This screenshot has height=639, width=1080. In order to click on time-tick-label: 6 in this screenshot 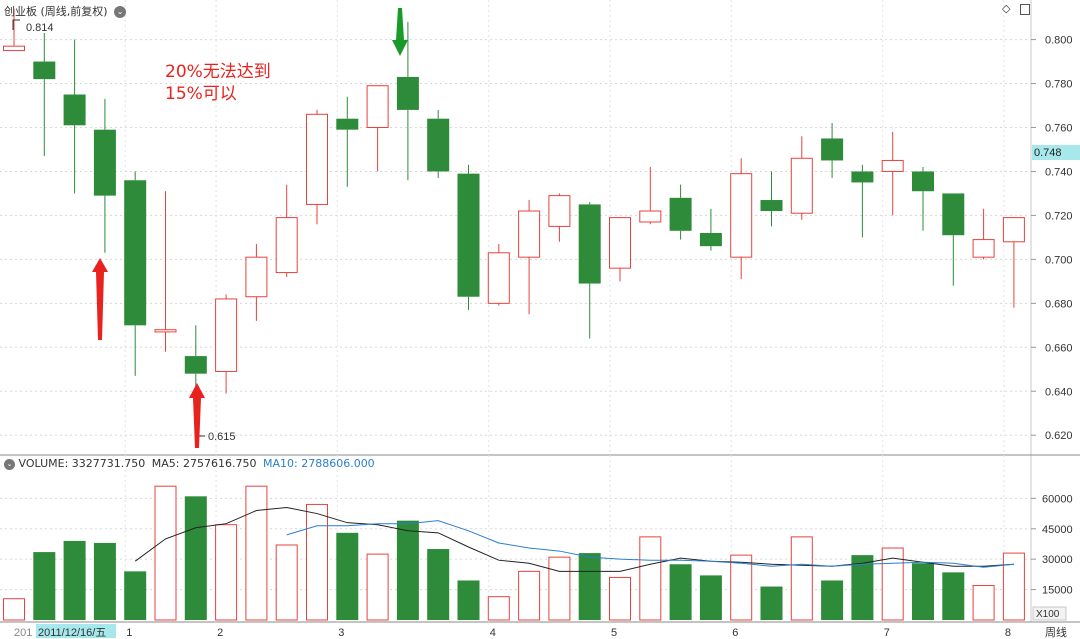, I will do `click(735, 633)`.